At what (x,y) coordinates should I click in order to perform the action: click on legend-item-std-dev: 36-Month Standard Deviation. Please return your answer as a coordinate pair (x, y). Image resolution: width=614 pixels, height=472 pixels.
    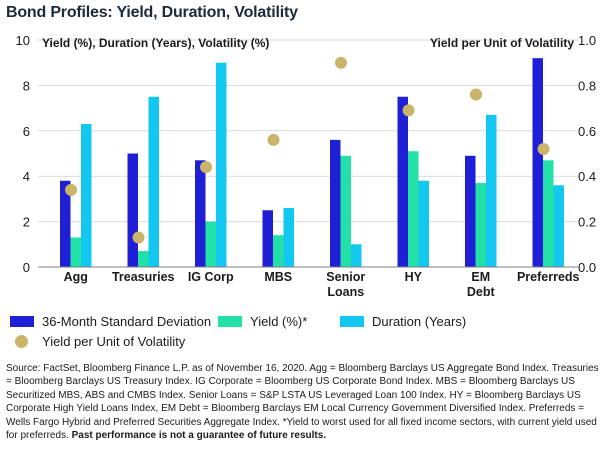
    Looking at the image, I should click on (110, 321).